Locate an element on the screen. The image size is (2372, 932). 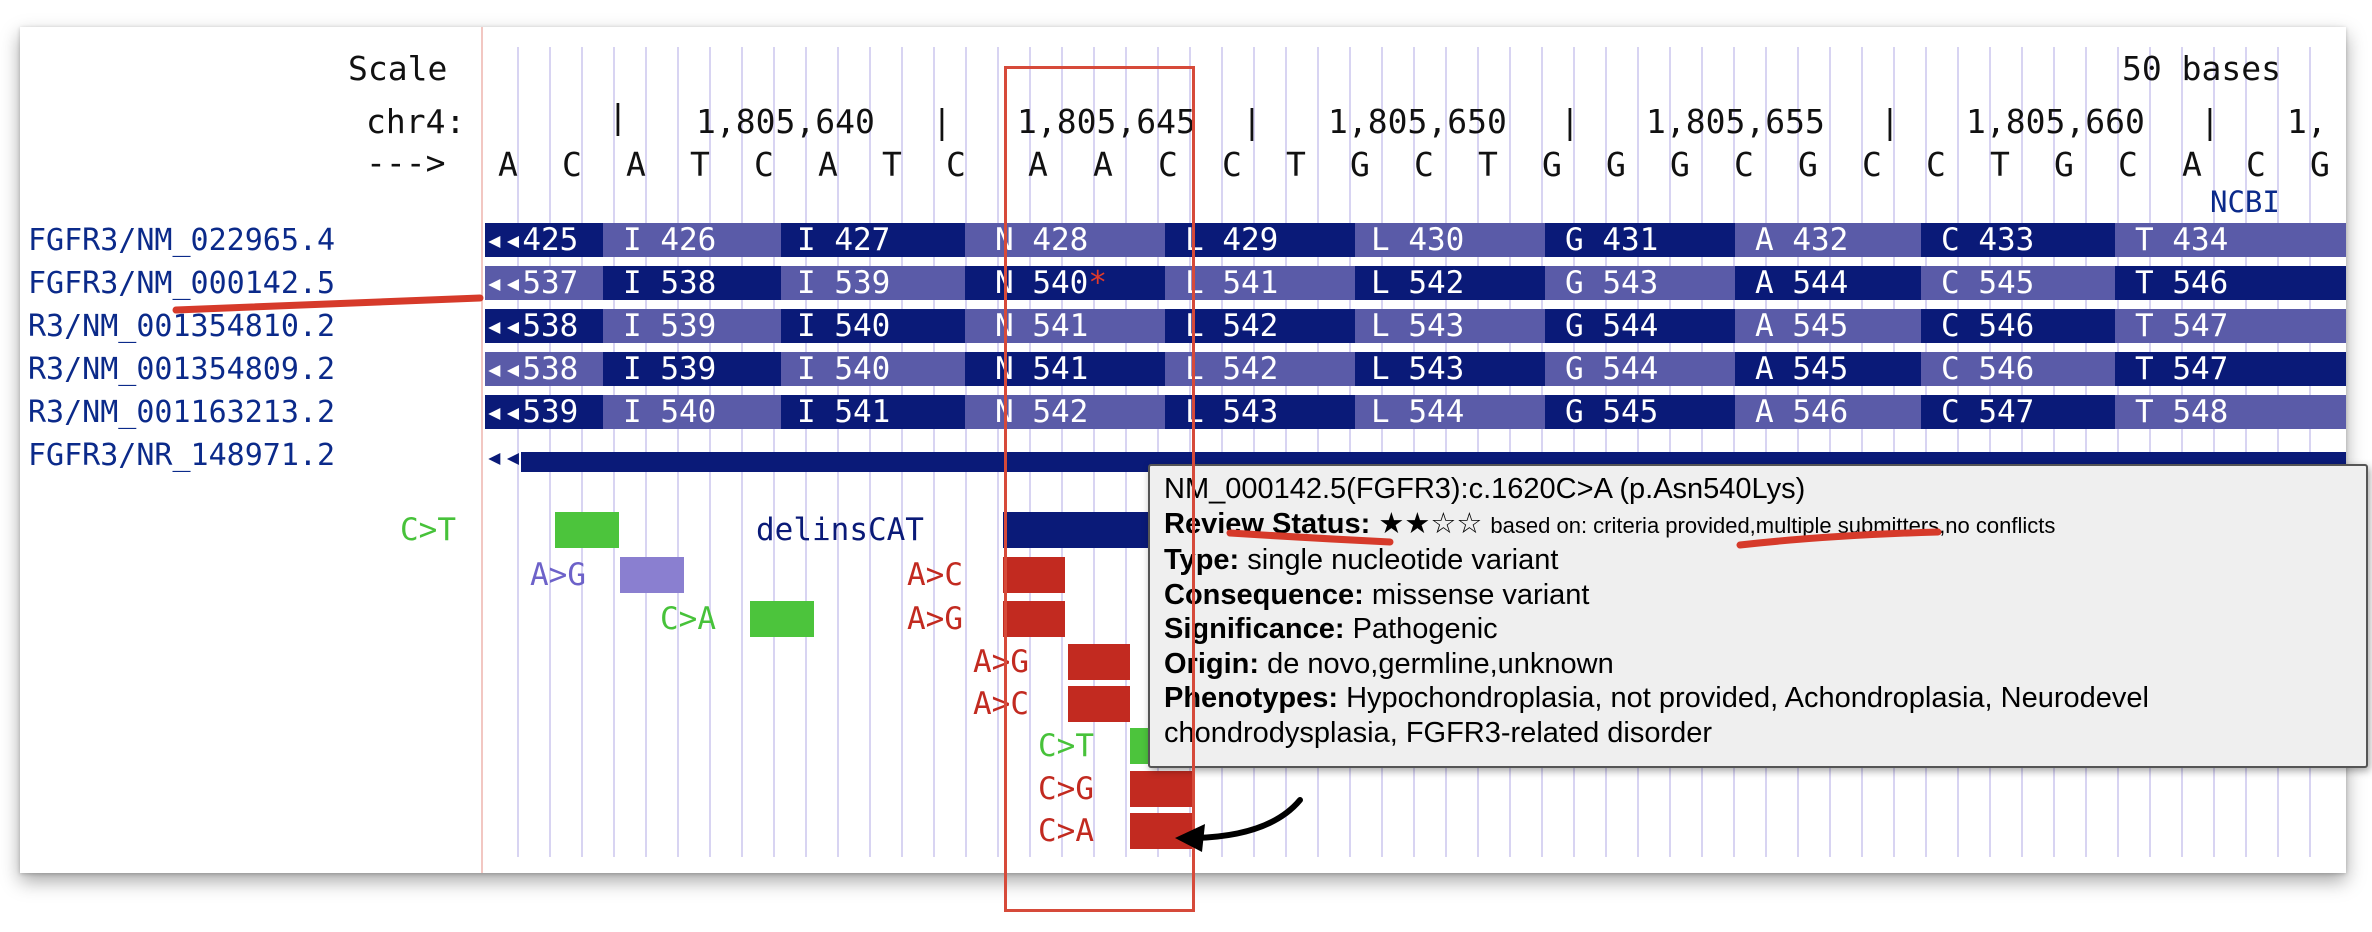
variant-bar-uncertain is located at coordinates (652, 575).